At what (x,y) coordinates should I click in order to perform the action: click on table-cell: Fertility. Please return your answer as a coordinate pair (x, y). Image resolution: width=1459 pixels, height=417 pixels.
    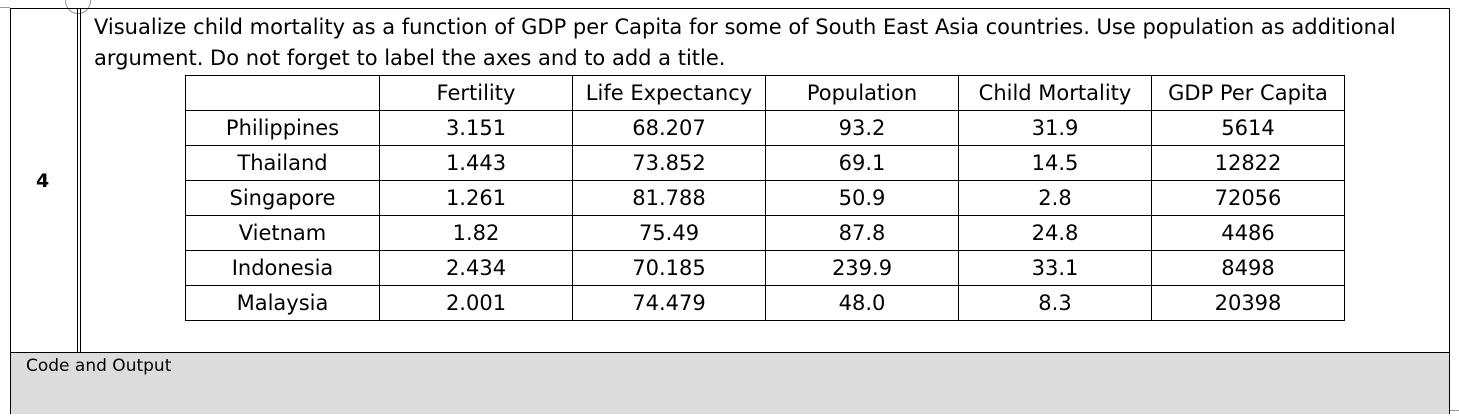
    Looking at the image, I should click on (476, 93).